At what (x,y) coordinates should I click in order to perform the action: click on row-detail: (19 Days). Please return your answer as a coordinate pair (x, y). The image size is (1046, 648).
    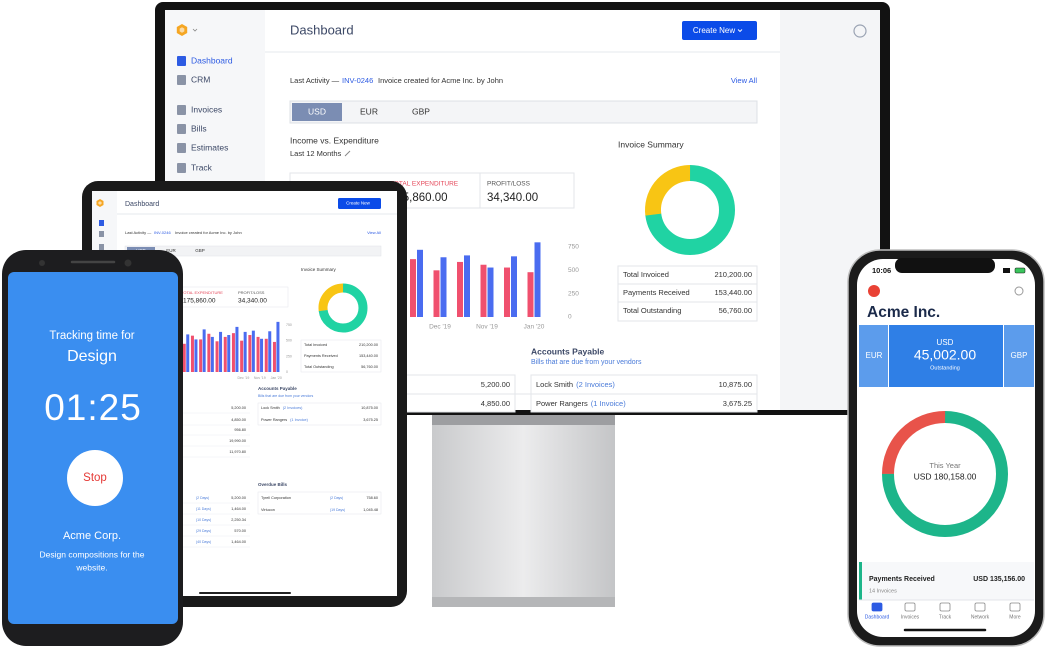
    Looking at the image, I should click on (337, 510).